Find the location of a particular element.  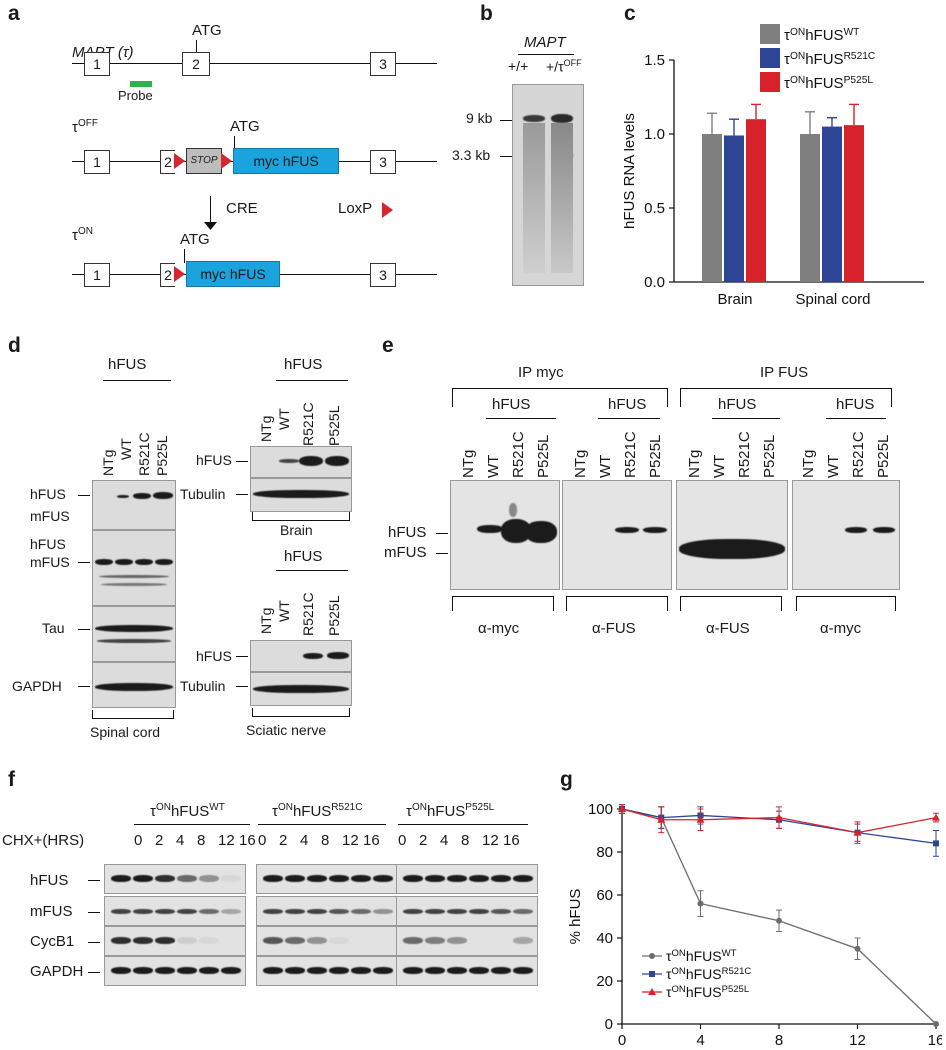

d-brain-blot-tubulin is located at coordinates (301, 495).